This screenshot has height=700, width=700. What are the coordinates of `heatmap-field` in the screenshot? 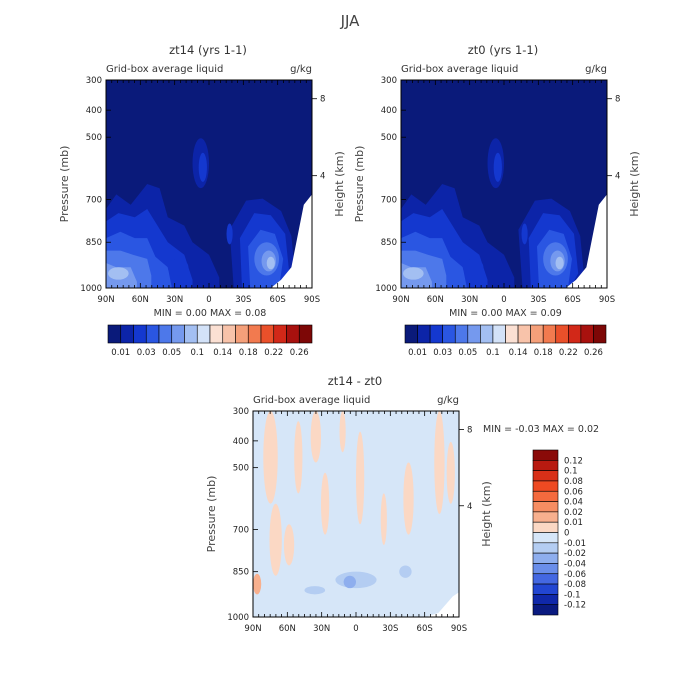 It's located at (209, 184).